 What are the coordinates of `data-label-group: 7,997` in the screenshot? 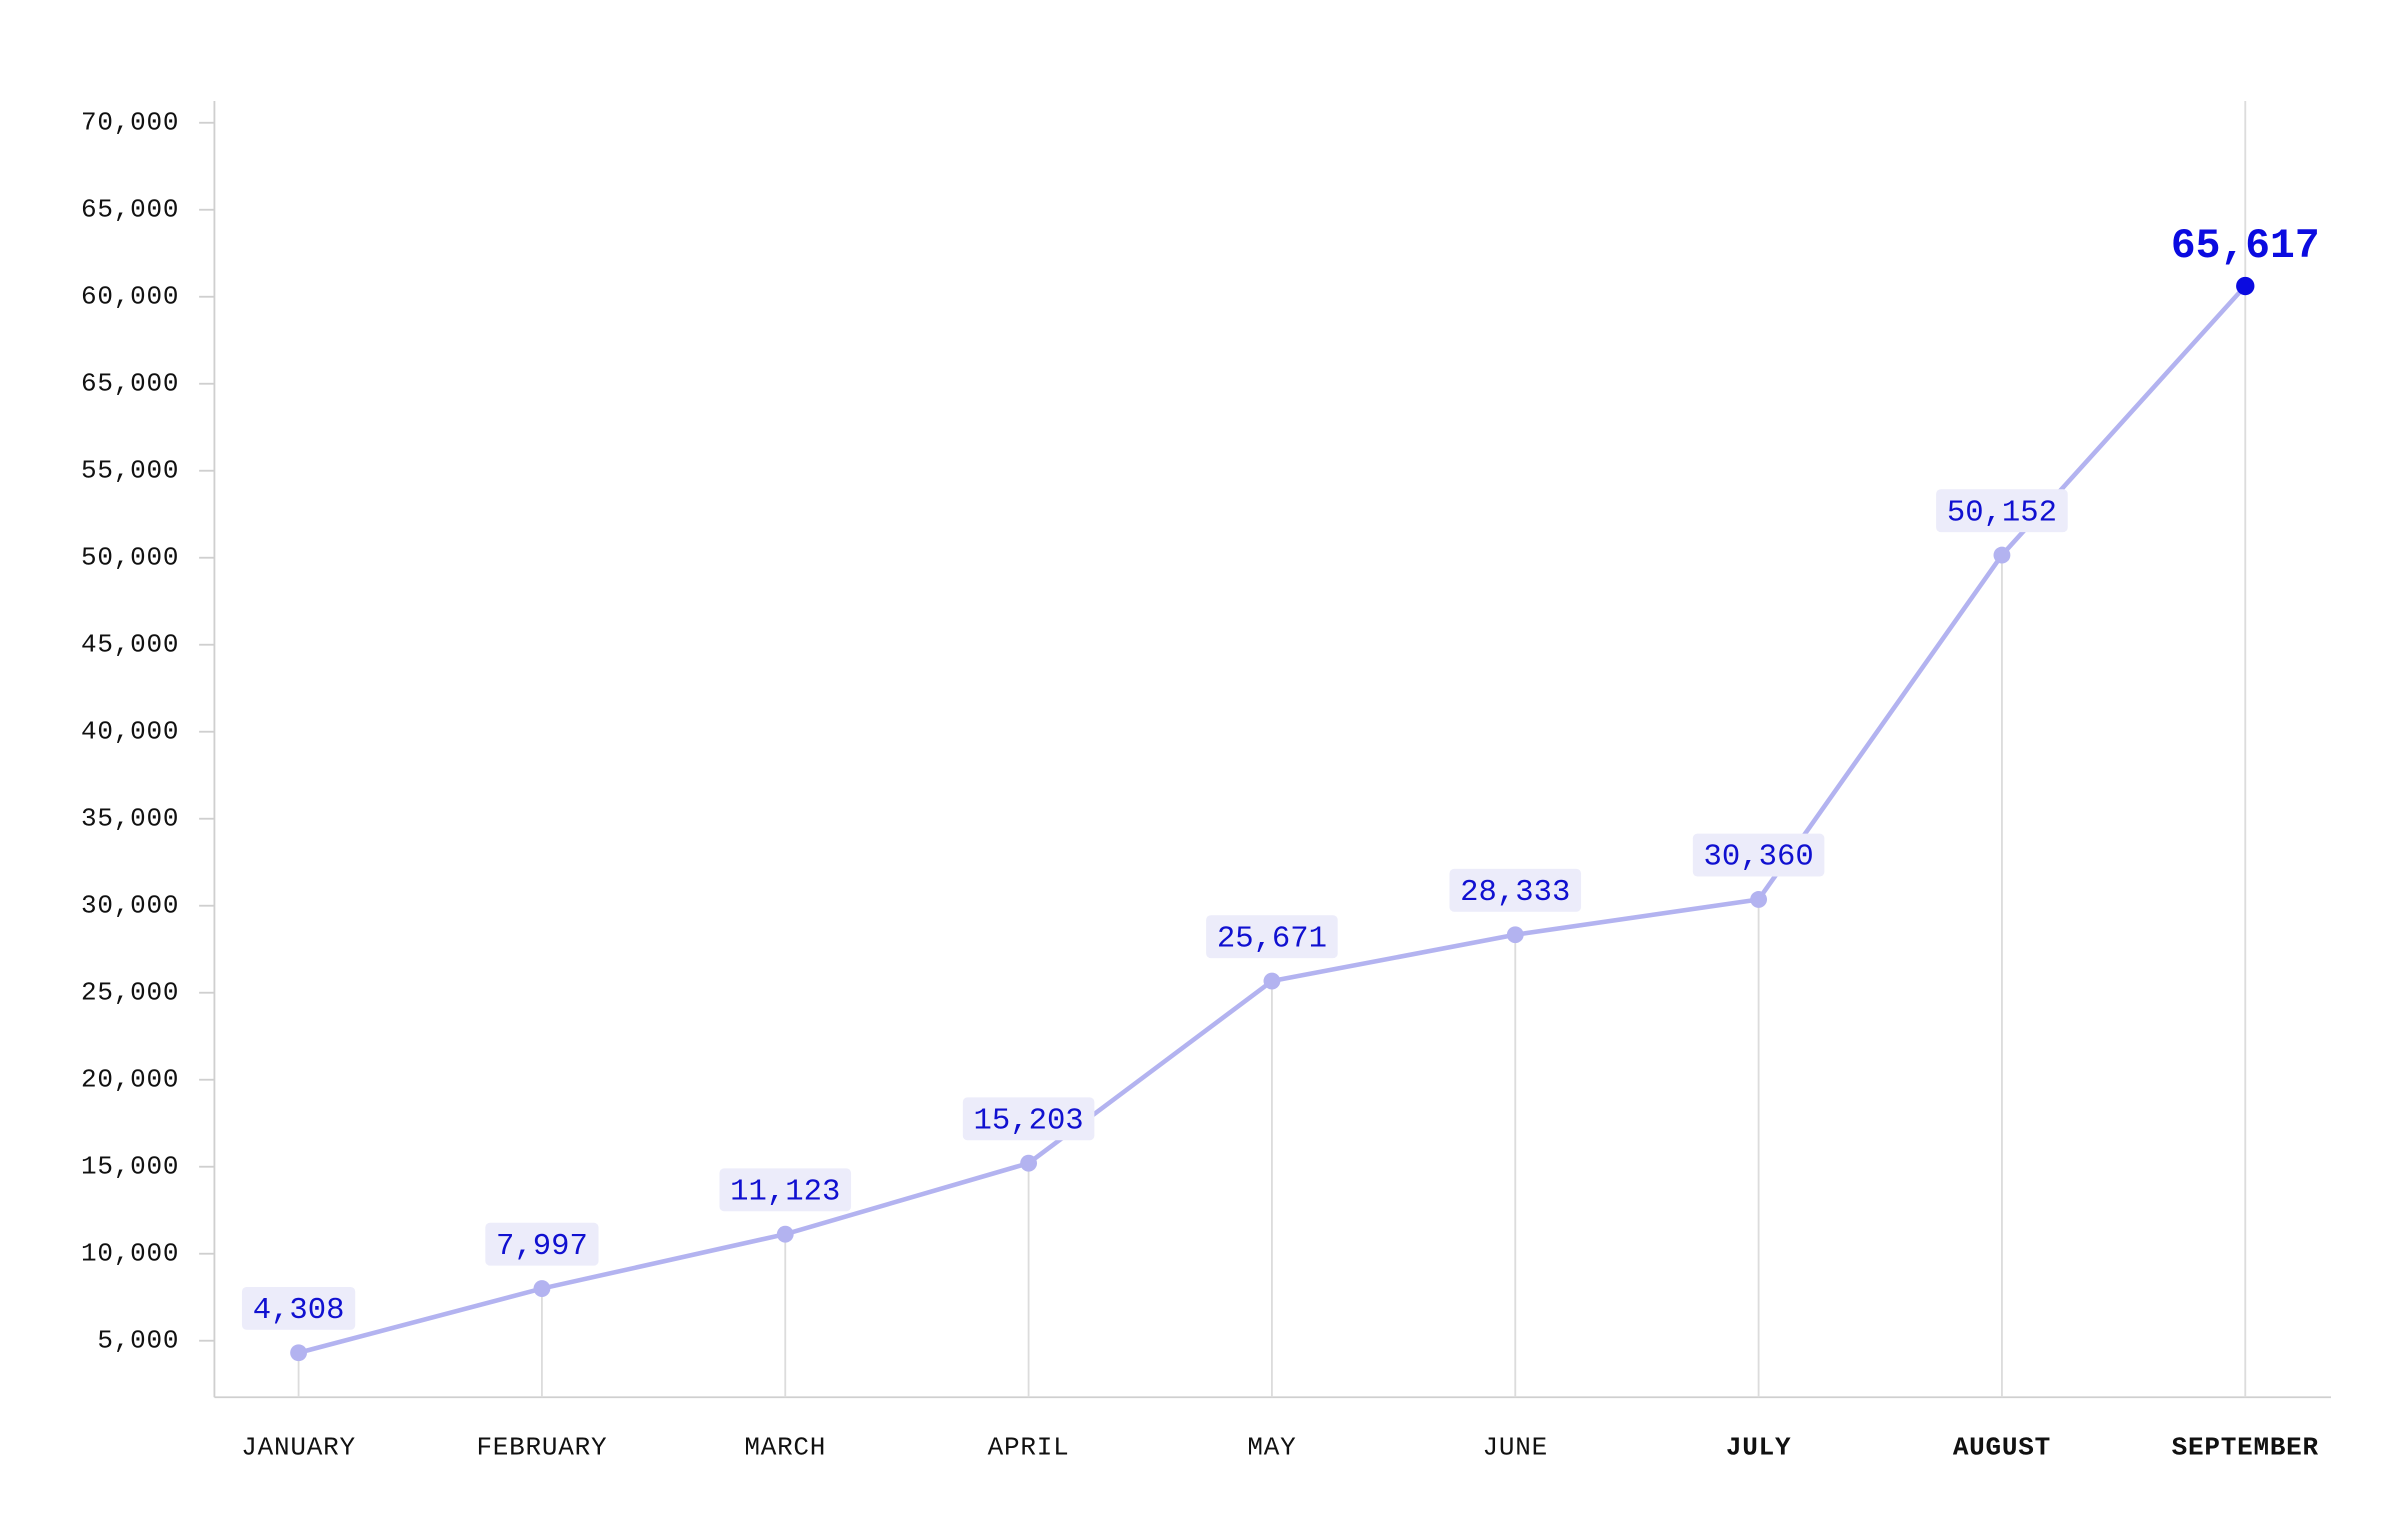 It's located at (542, 1244).